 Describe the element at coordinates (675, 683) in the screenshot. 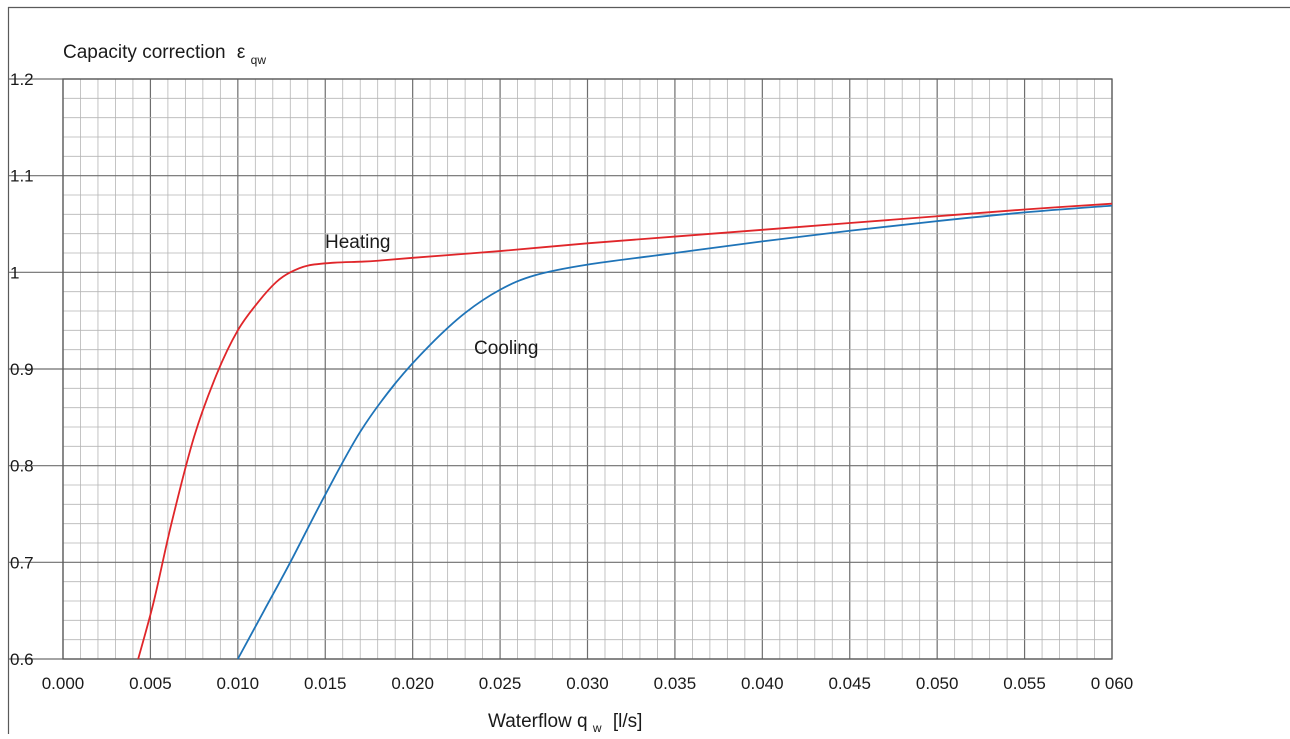

I see `x-tick-label: 0.035` at that location.